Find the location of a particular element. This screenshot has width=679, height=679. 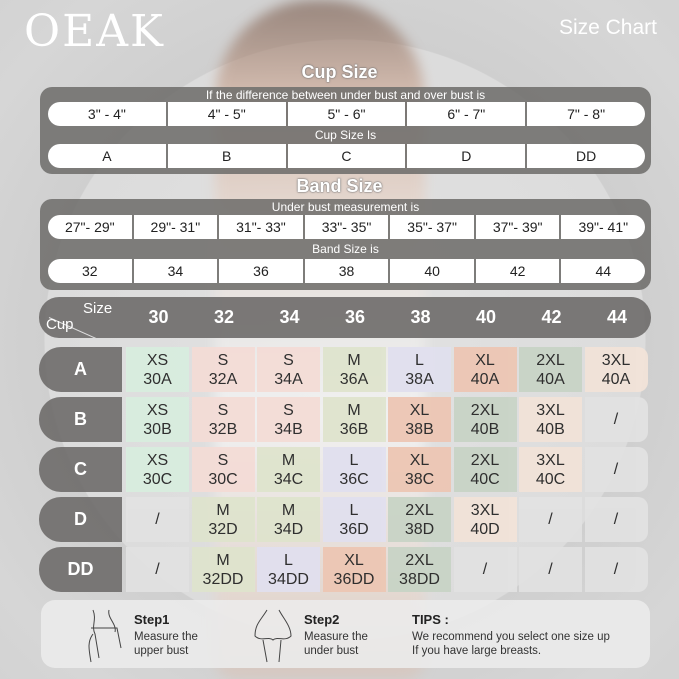

band-range-cell: 37"- 39" is located at coordinates (517, 227).